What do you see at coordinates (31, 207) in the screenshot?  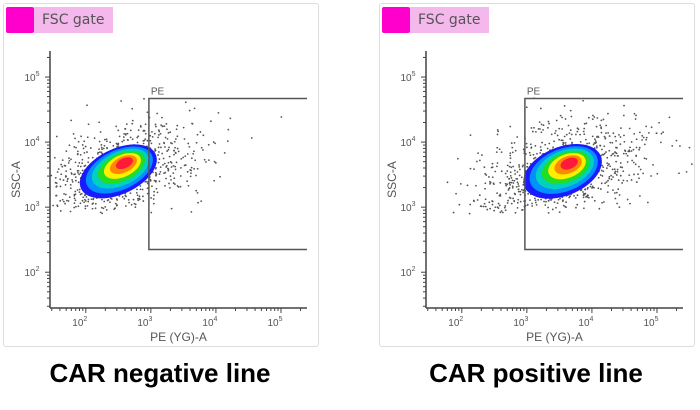 I see `y-tick-label: 103` at bounding box center [31, 207].